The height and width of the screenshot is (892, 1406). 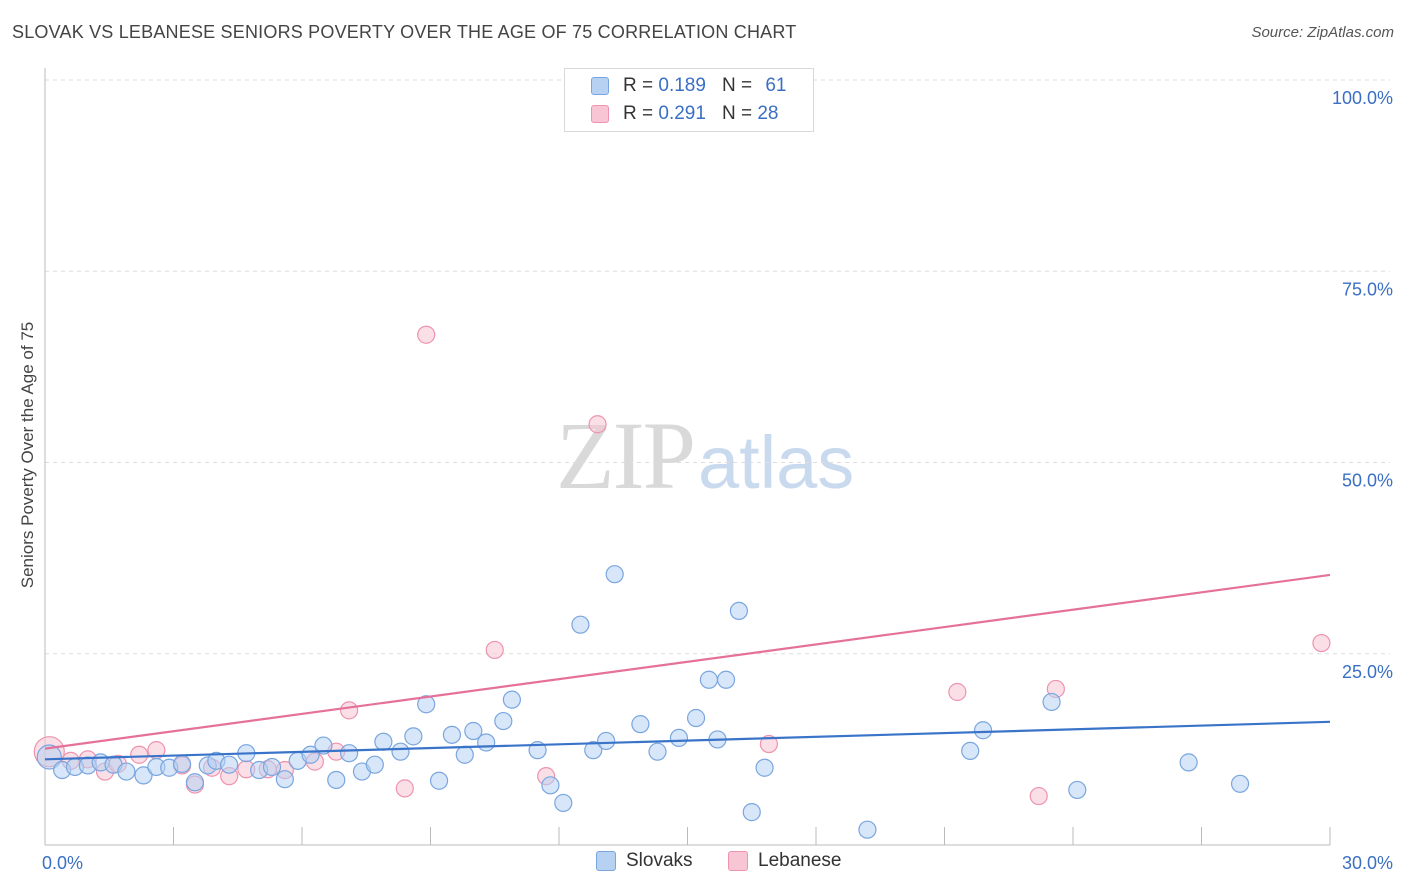 What do you see at coordinates (1362, 98) in the screenshot?
I see `y-tick-label: 100.0%` at bounding box center [1362, 98].